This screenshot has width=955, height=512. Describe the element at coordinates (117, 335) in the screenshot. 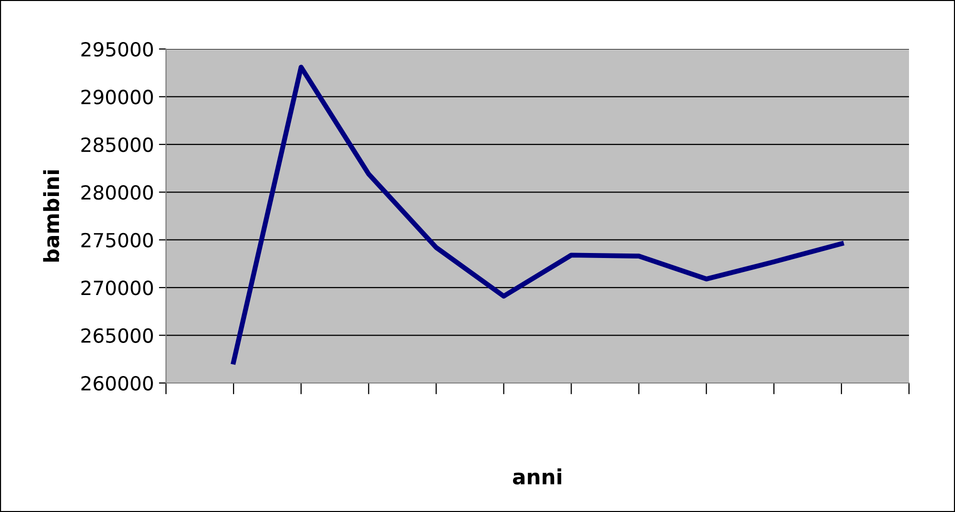

I see `y-tick-label: 265000` at that location.